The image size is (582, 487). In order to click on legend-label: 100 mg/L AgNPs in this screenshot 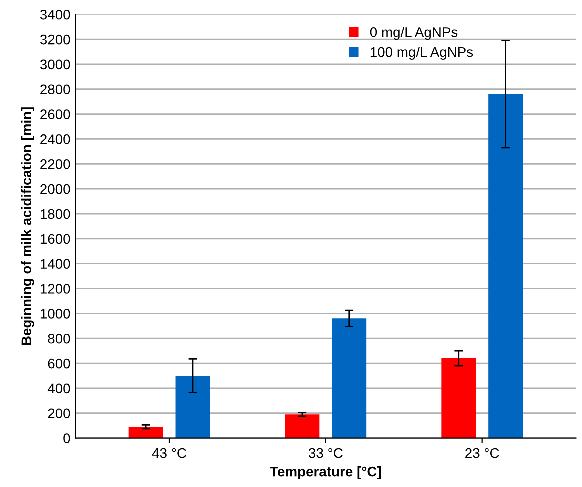, I will do `click(422, 53)`.